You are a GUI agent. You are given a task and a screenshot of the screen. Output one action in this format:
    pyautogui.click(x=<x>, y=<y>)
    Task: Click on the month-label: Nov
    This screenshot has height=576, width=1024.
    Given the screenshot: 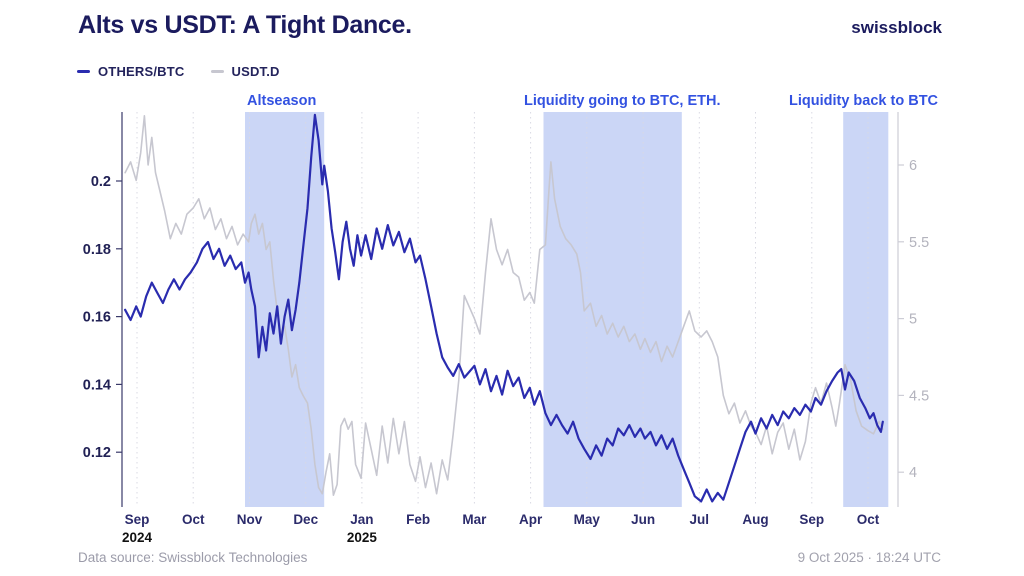 What is the action you would take?
    pyautogui.click(x=250, y=519)
    